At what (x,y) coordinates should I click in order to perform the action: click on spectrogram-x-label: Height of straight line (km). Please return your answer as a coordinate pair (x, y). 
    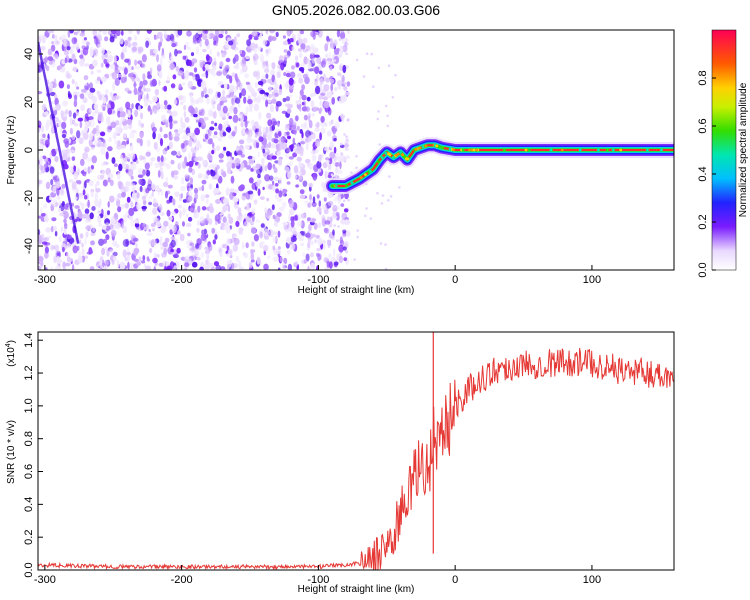
    Looking at the image, I should click on (356, 290).